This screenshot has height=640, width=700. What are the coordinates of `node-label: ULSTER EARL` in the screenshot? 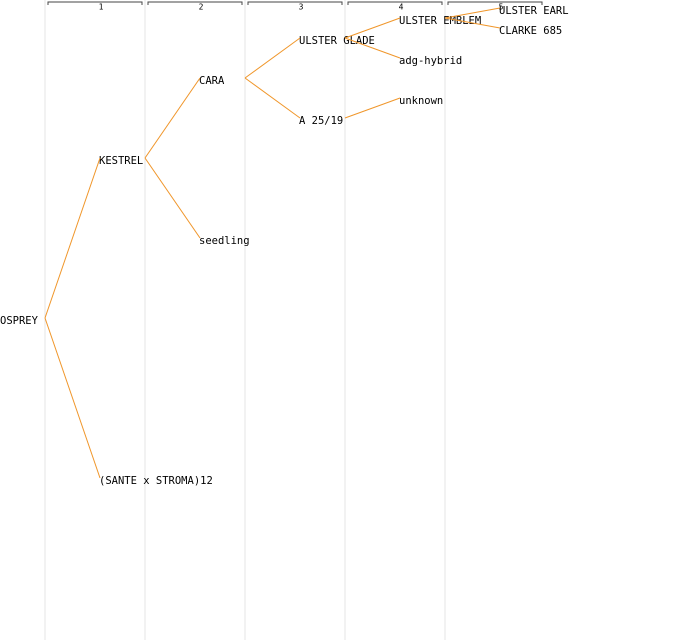 It's located at (534, 11).